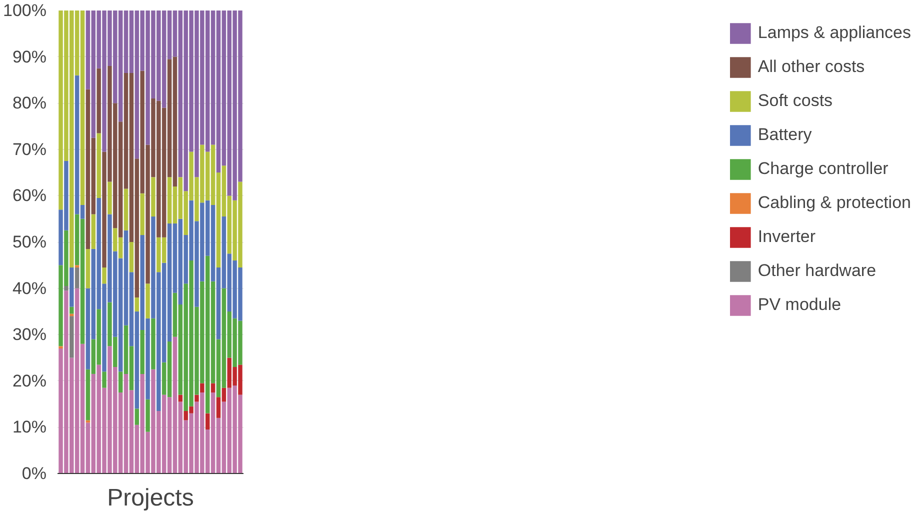 Image resolution: width=921 pixels, height=514 pixels. I want to click on y-tick-label: 50%, so click(29, 242).